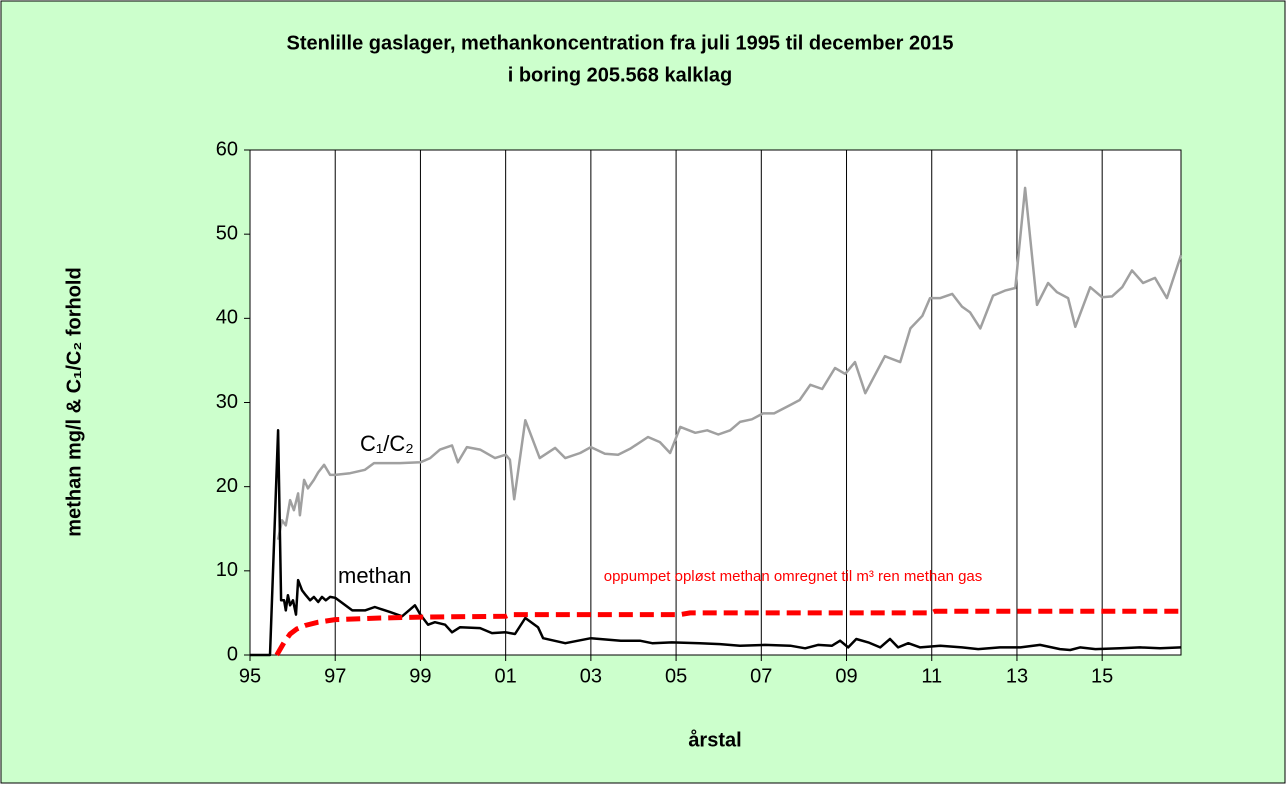  What do you see at coordinates (420, 676) in the screenshot?
I see `x-tick-label: 99` at bounding box center [420, 676].